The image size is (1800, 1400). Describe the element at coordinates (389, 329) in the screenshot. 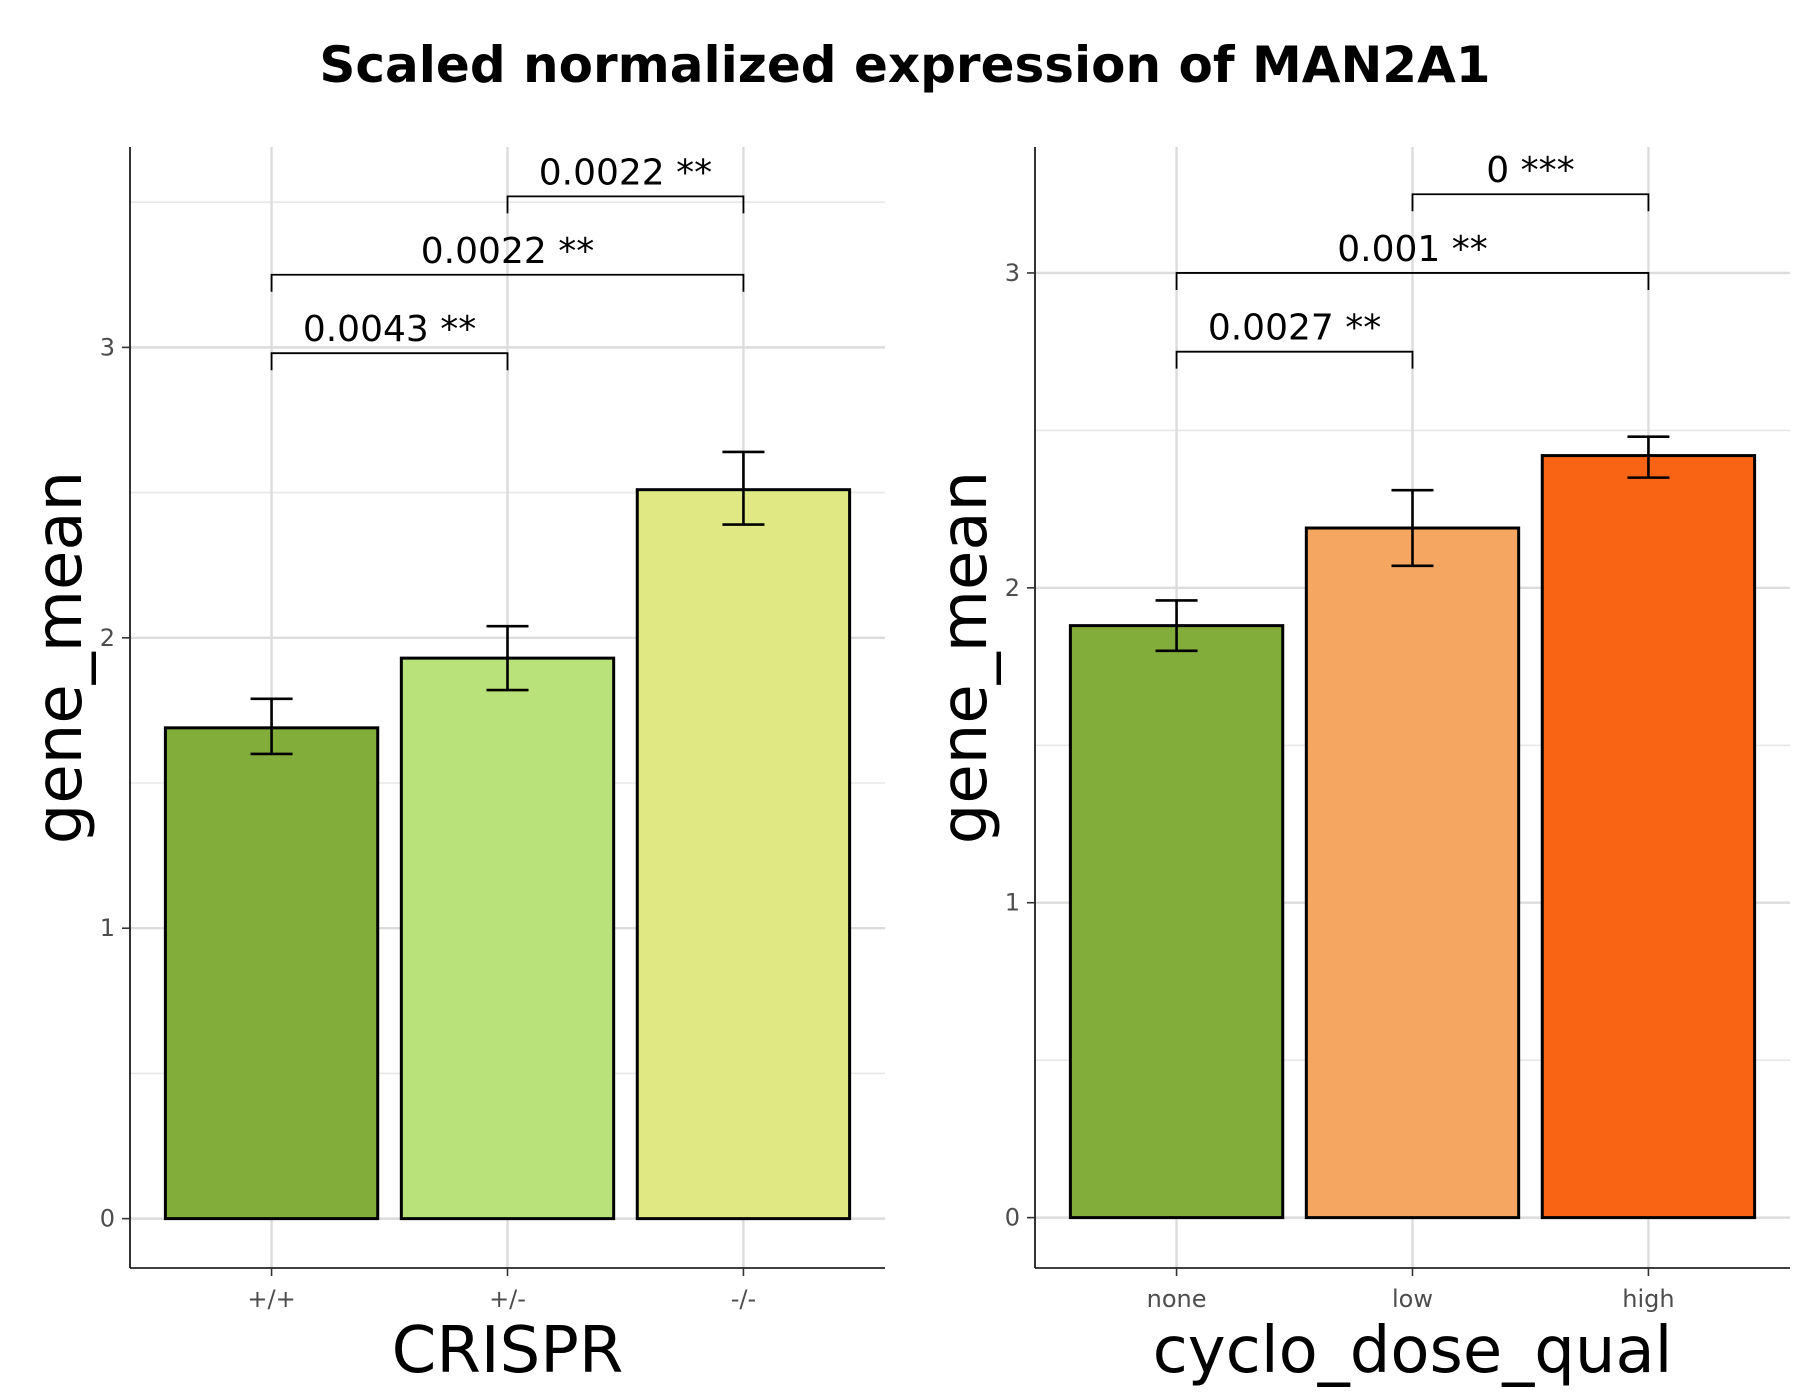

I see `significance-label: 0.0043 **` at that location.